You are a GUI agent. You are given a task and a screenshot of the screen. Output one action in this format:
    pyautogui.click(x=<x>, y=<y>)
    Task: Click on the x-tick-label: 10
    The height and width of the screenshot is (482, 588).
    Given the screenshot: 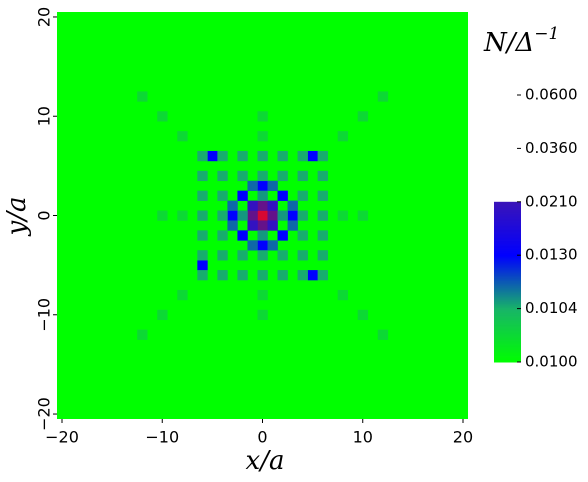 What is the action you would take?
    pyautogui.click(x=363, y=437)
    